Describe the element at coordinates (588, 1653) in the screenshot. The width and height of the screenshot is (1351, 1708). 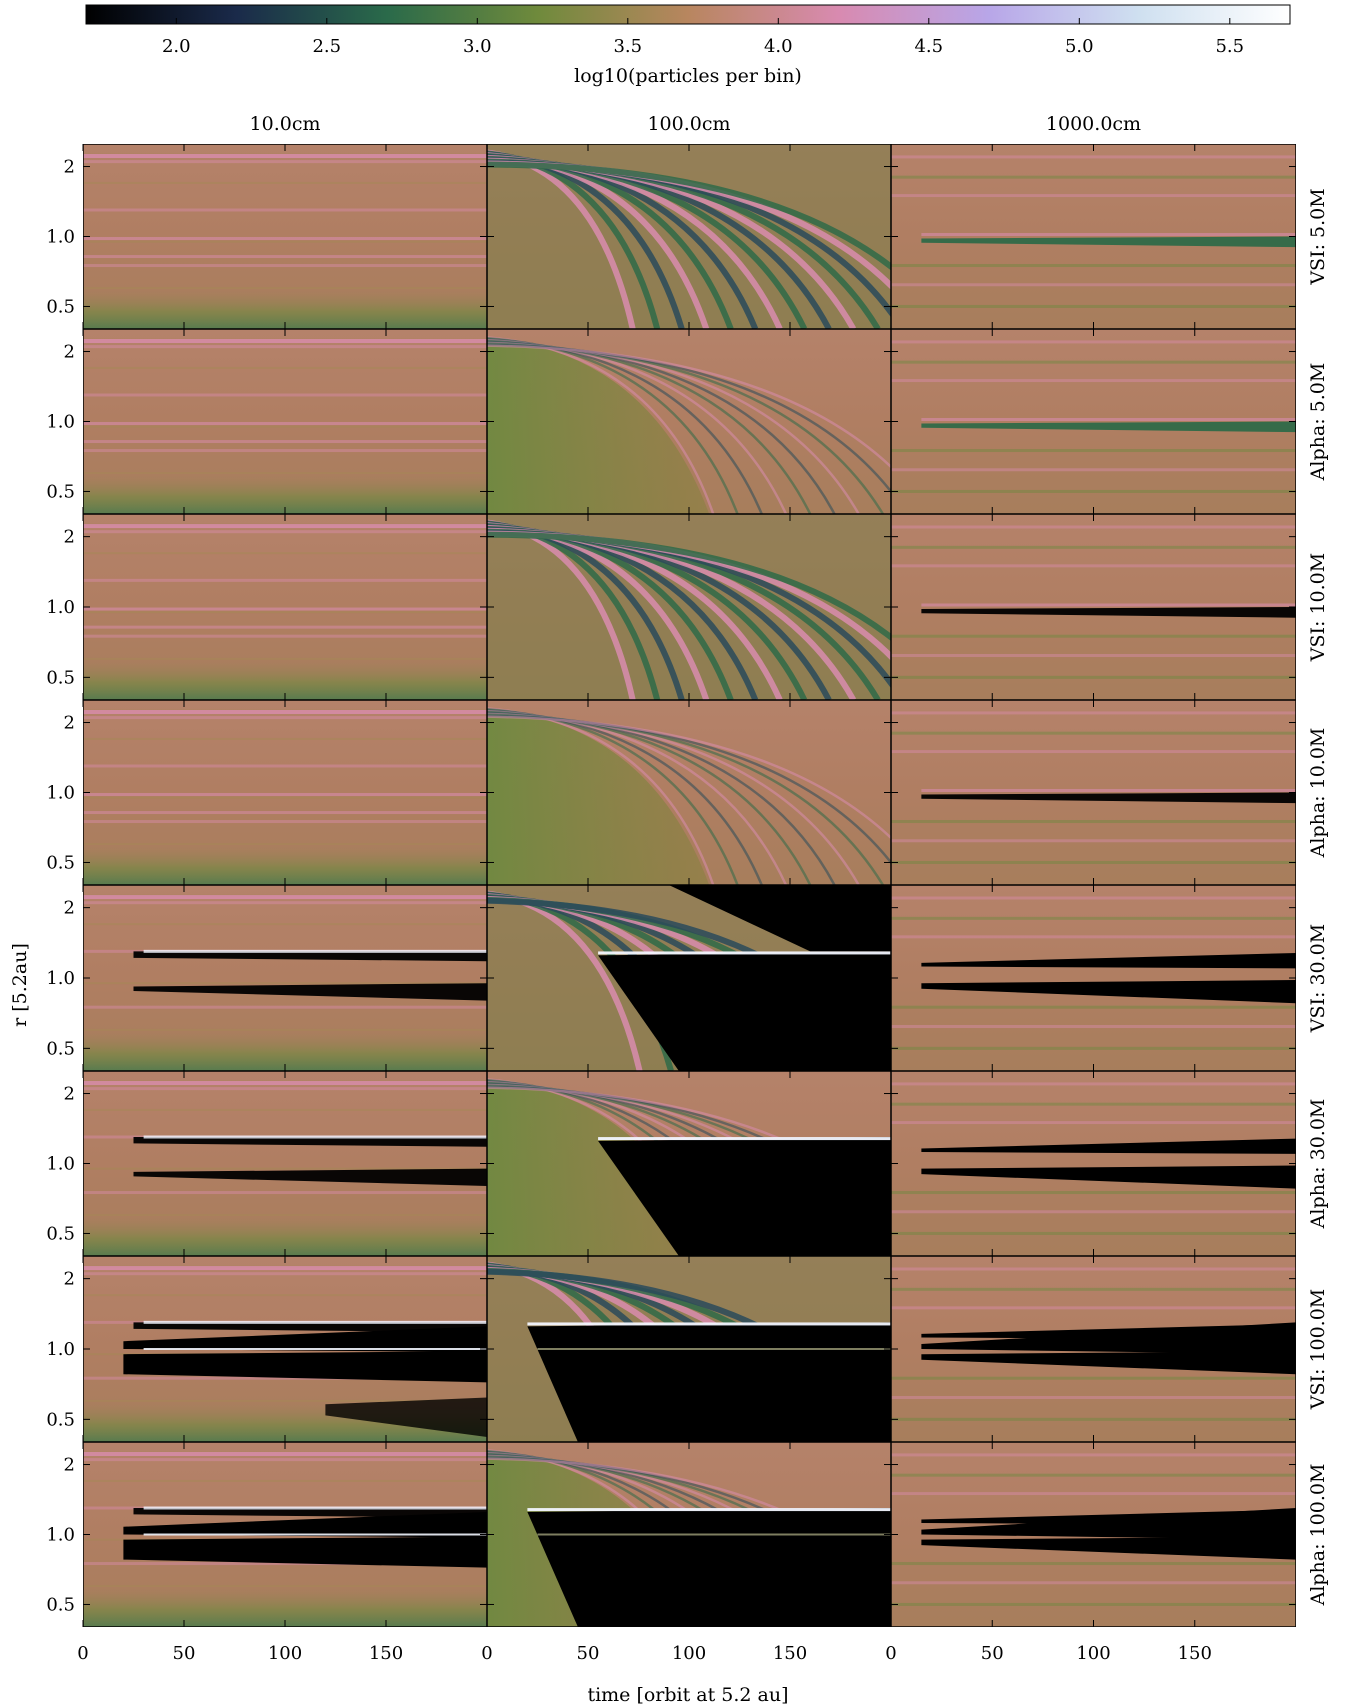
I see `x-tick-label: 50` at that location.